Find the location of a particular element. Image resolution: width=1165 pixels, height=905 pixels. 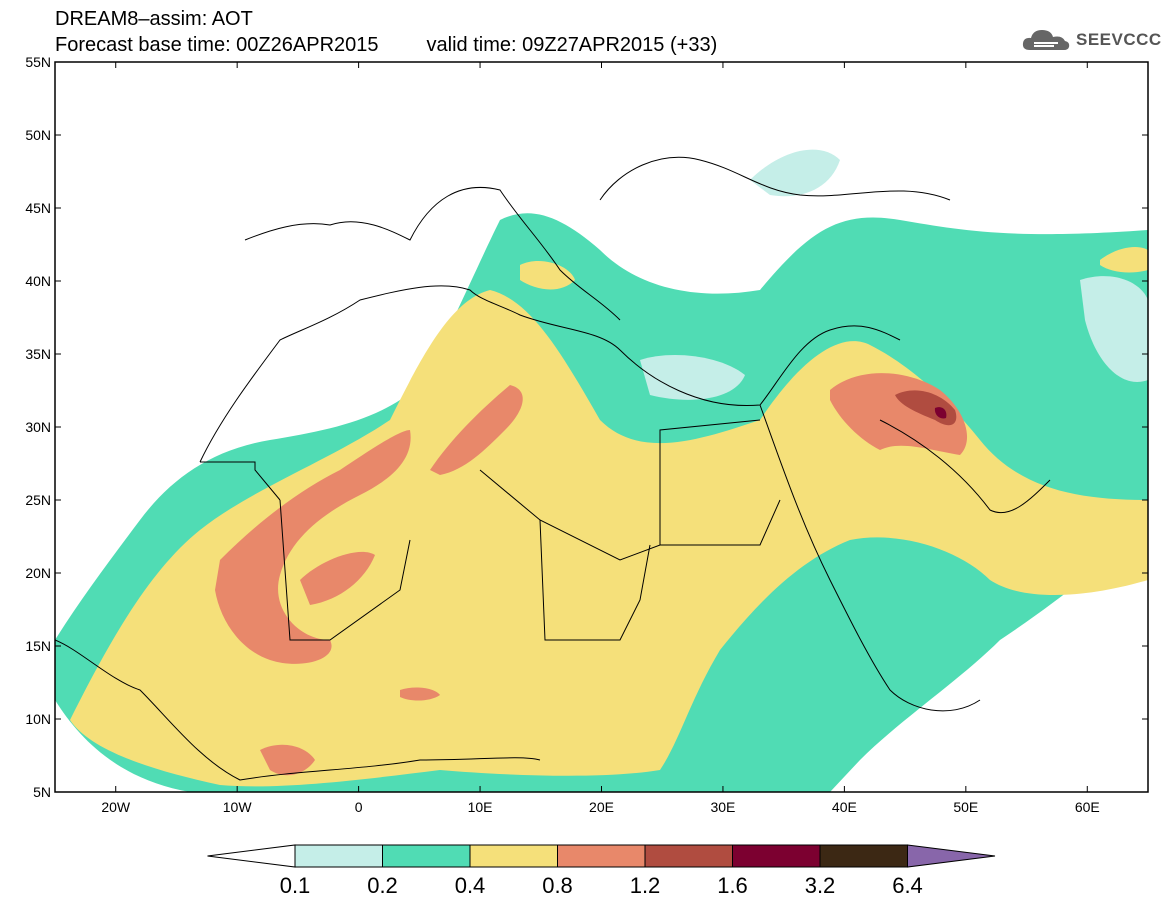

lon-tick-label: 20W is located at coordinates (116, 807).